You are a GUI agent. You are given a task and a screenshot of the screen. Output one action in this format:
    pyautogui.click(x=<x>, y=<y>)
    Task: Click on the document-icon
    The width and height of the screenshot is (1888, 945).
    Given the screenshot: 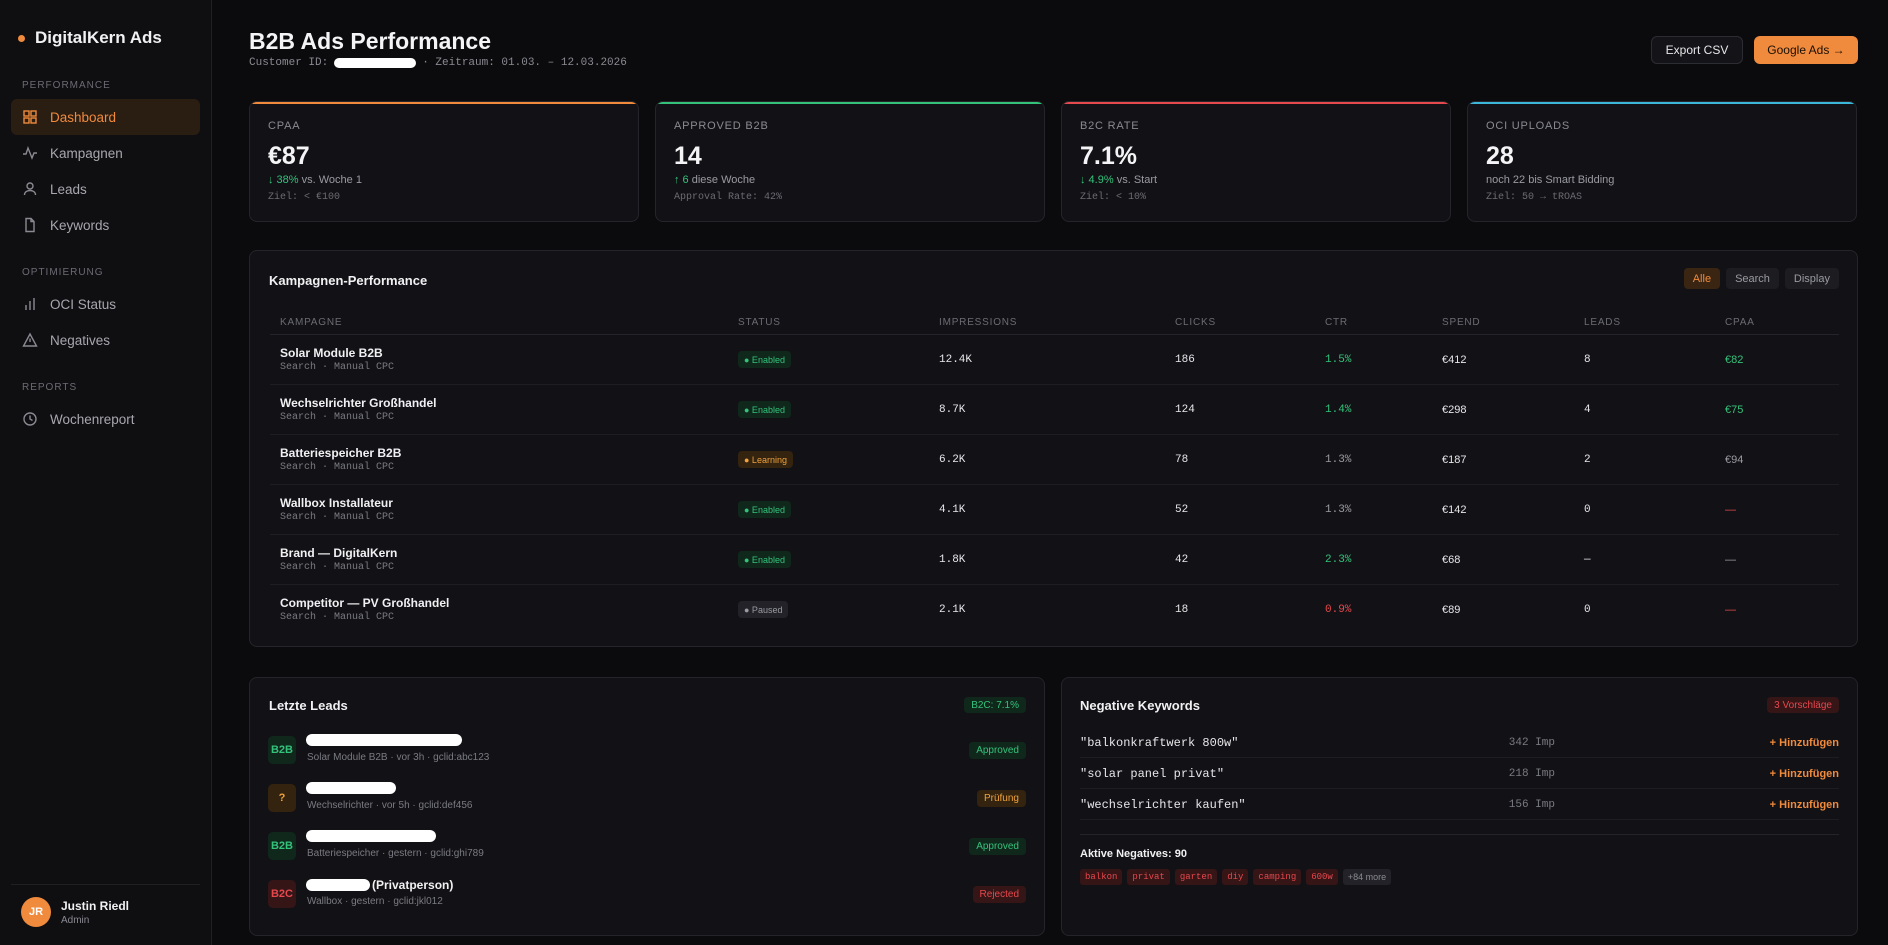 What is the action you would take?
    pyautogui.click(x=30, y=225)
    